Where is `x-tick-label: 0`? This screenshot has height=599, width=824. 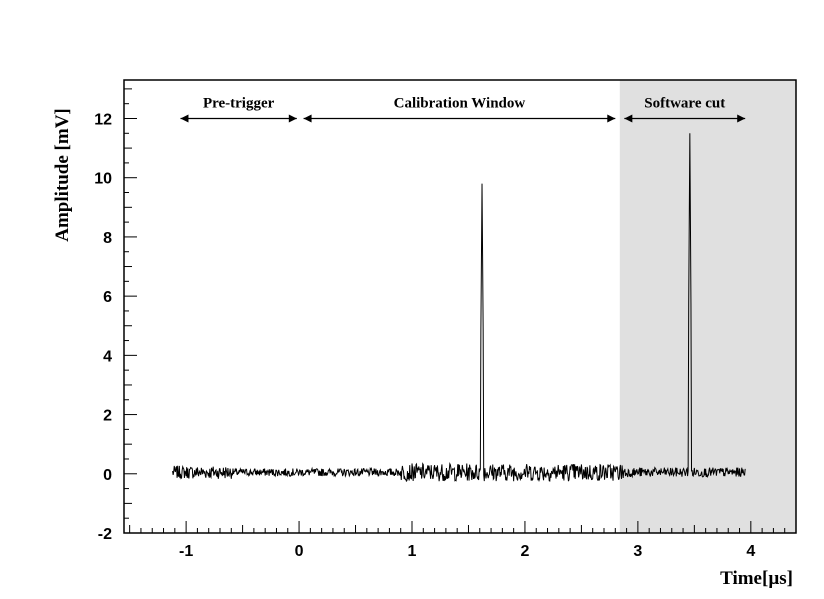 x-tick-label: 0 is located at coordinates (299, 551).